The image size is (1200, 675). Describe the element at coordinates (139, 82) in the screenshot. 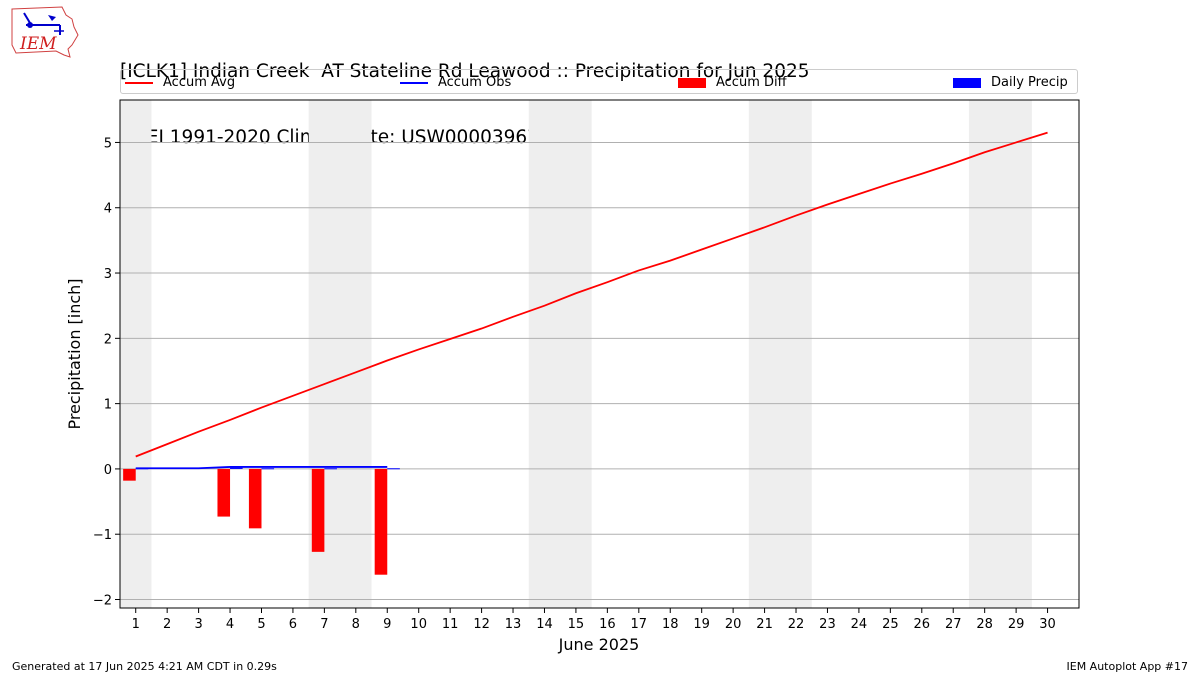

I see `legend-swatch-accum-avg` at that location.